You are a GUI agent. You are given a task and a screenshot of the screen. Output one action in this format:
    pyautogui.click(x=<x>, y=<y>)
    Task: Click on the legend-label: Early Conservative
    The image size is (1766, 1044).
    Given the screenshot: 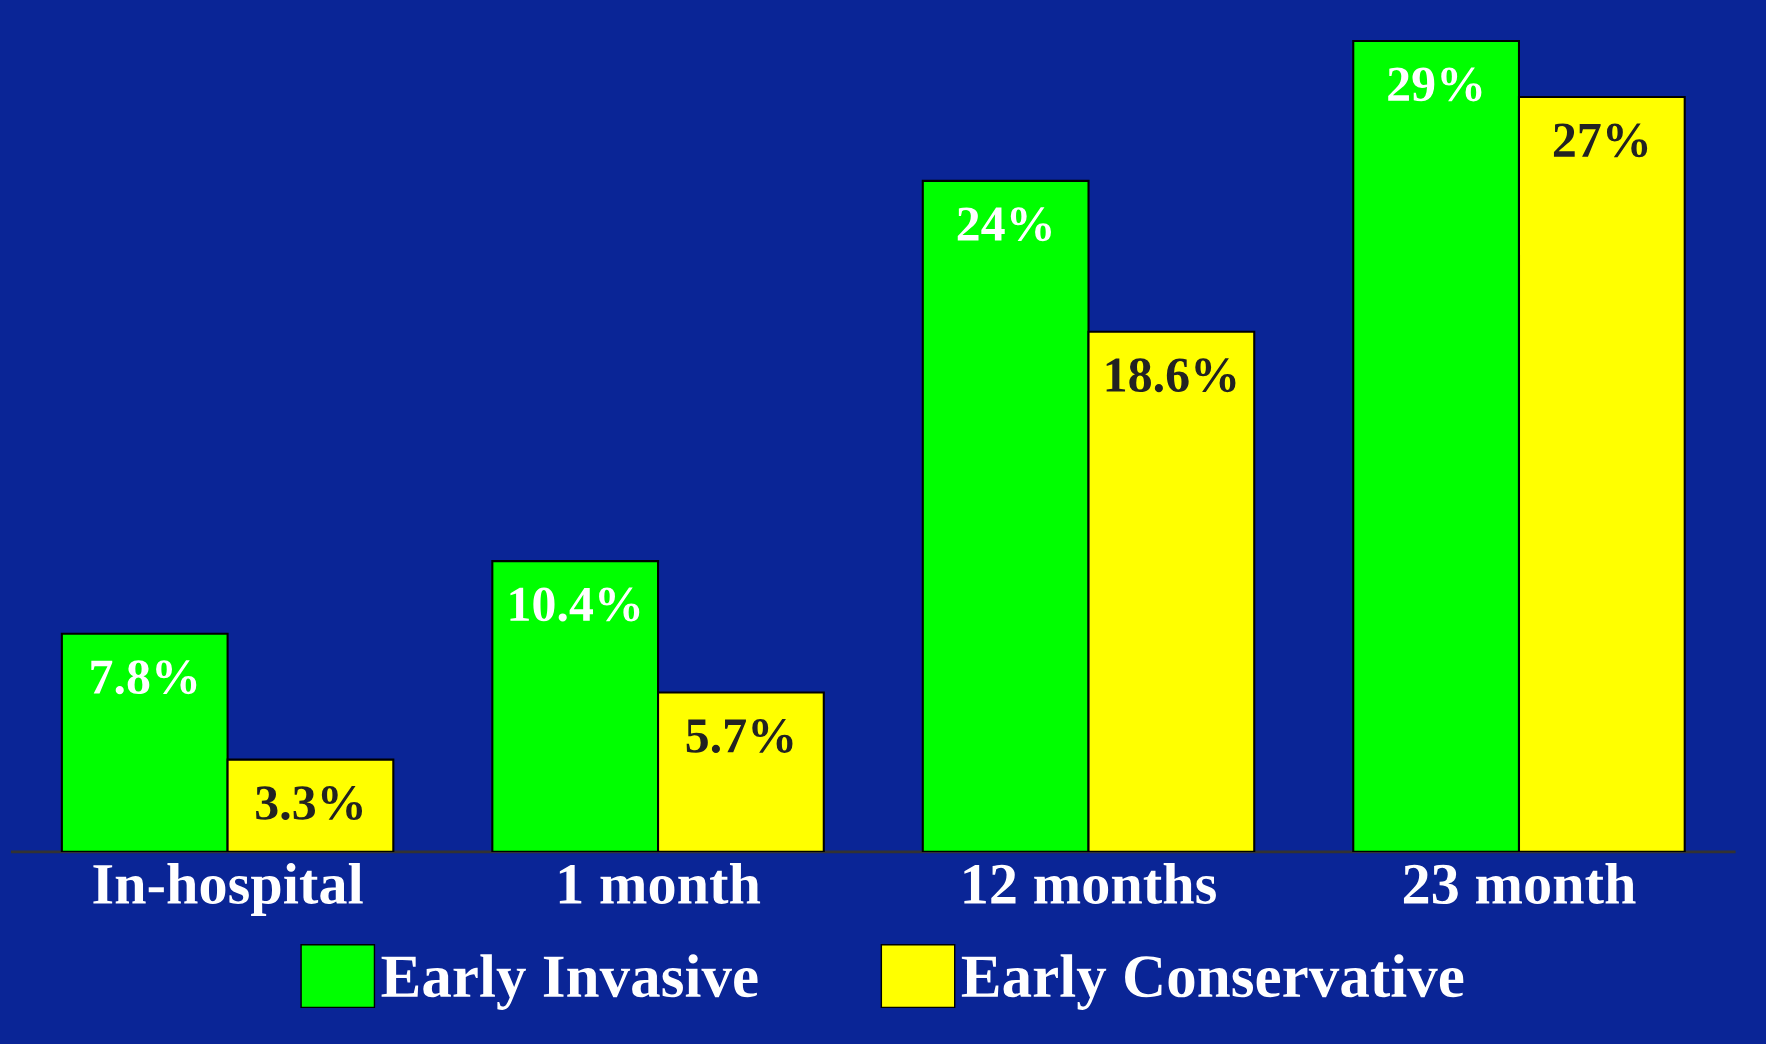 What is the action you would take?
    pyautogui.click(x=1212, y=982)
    